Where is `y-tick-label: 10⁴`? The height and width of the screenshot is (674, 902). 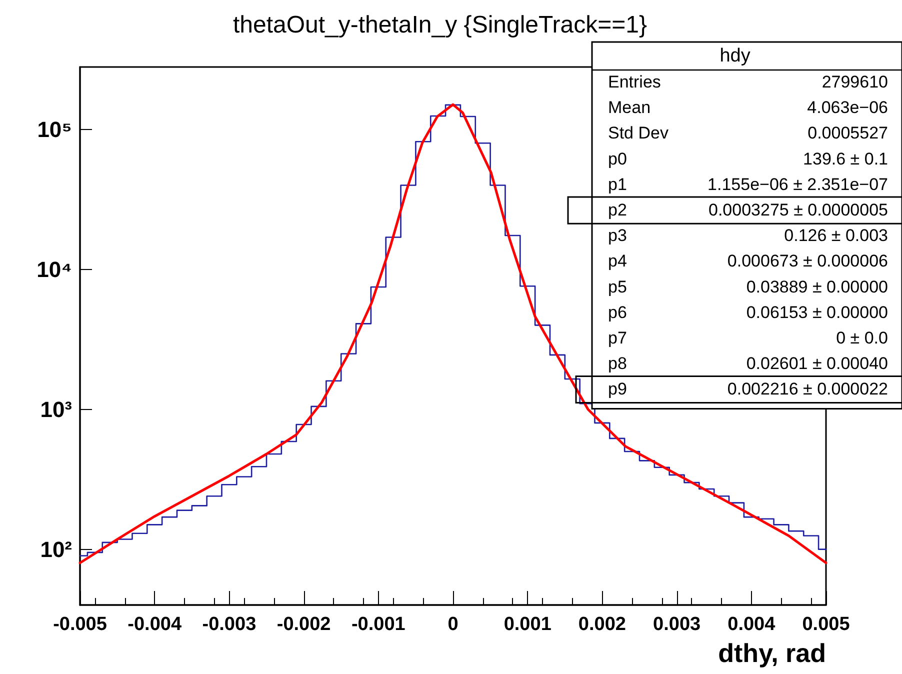 y-tick-label: 10⁴ is located at coordinates (54, 269).